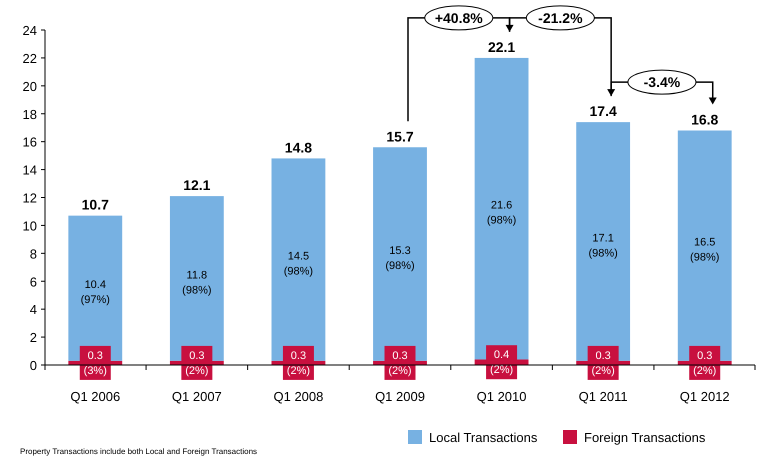 This screenshot has width=763, height=457. I want to click on y-tick-label: 16, so click(29, 142).